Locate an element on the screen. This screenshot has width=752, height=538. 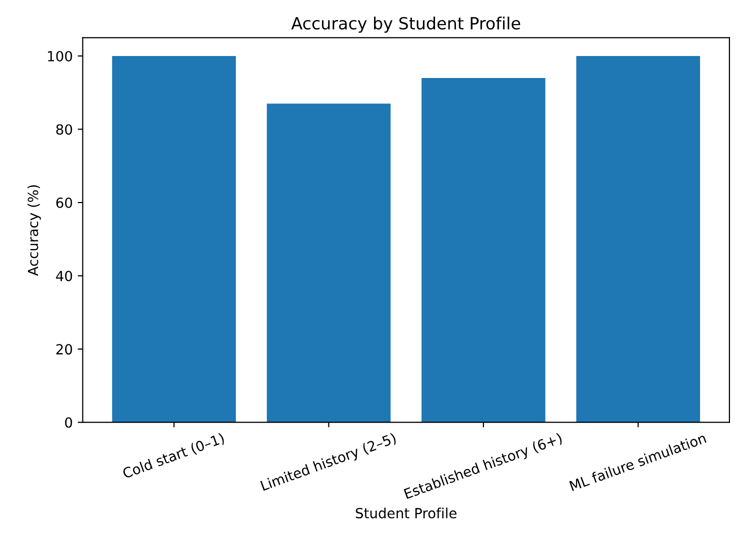
chart-title: Accuracy by Student Profile is located at coordinates (405, 24).